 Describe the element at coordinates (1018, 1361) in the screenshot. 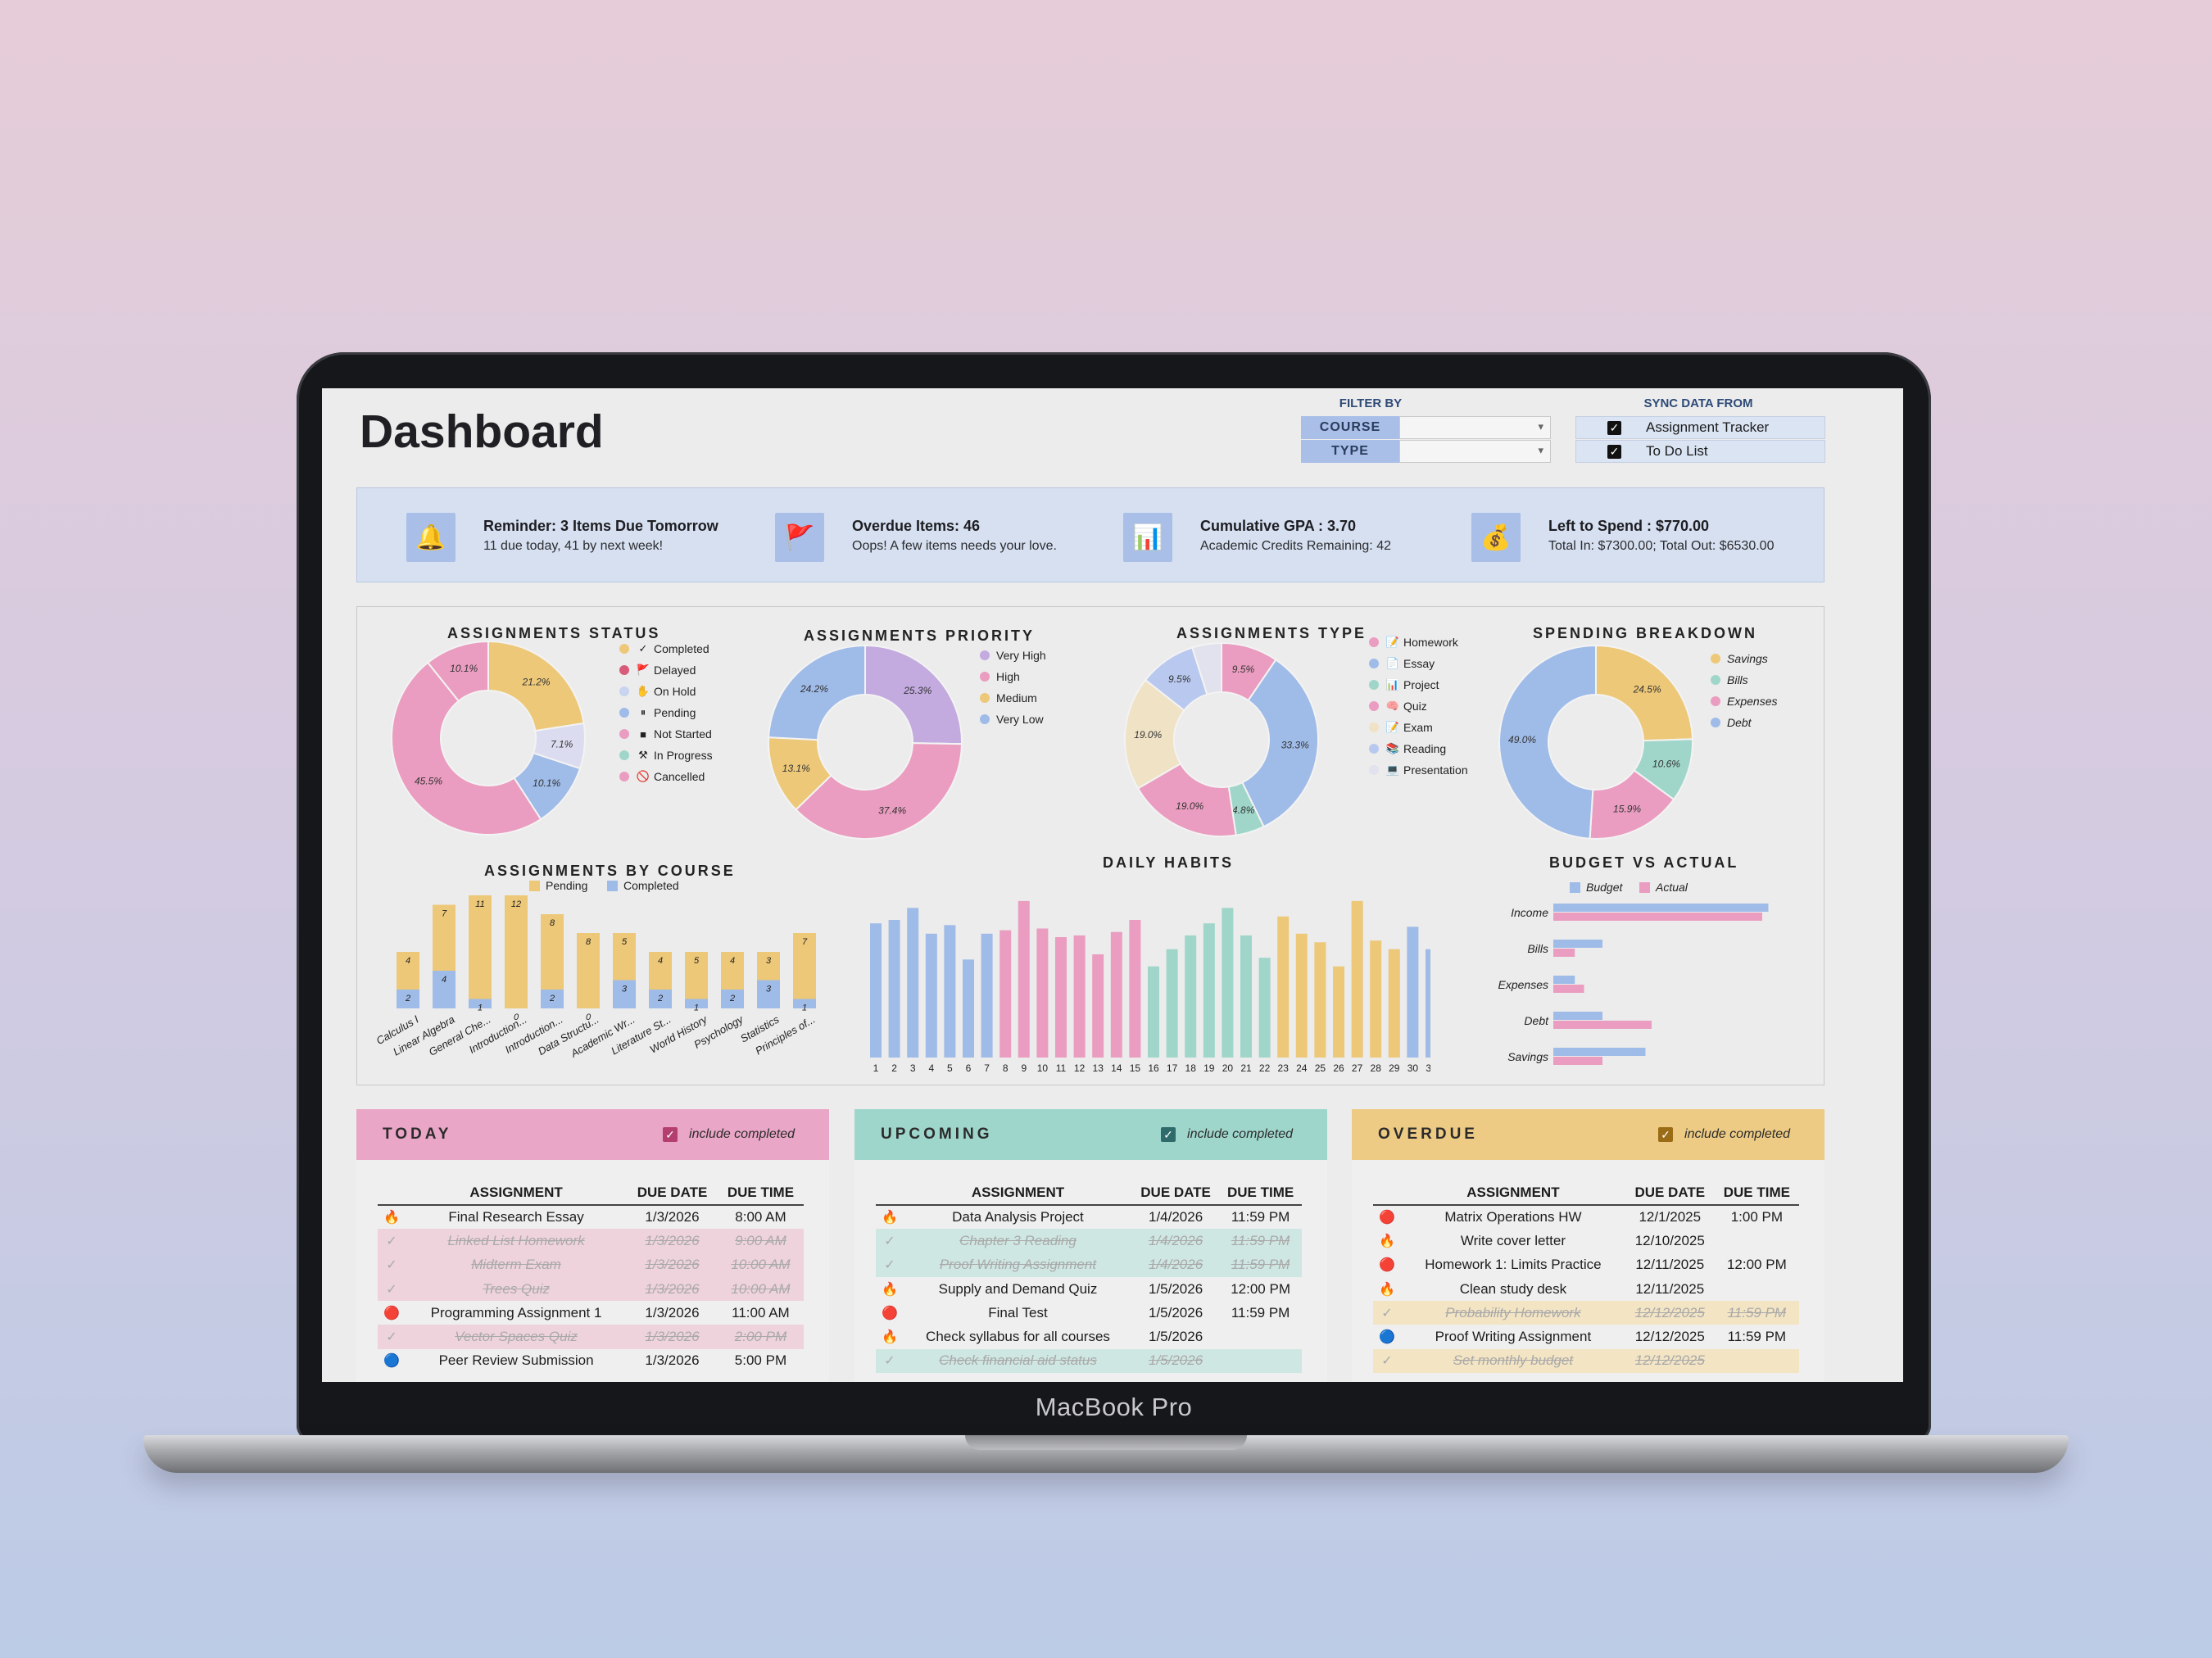

I see `assignment-name: Check financial aid status` at that location.